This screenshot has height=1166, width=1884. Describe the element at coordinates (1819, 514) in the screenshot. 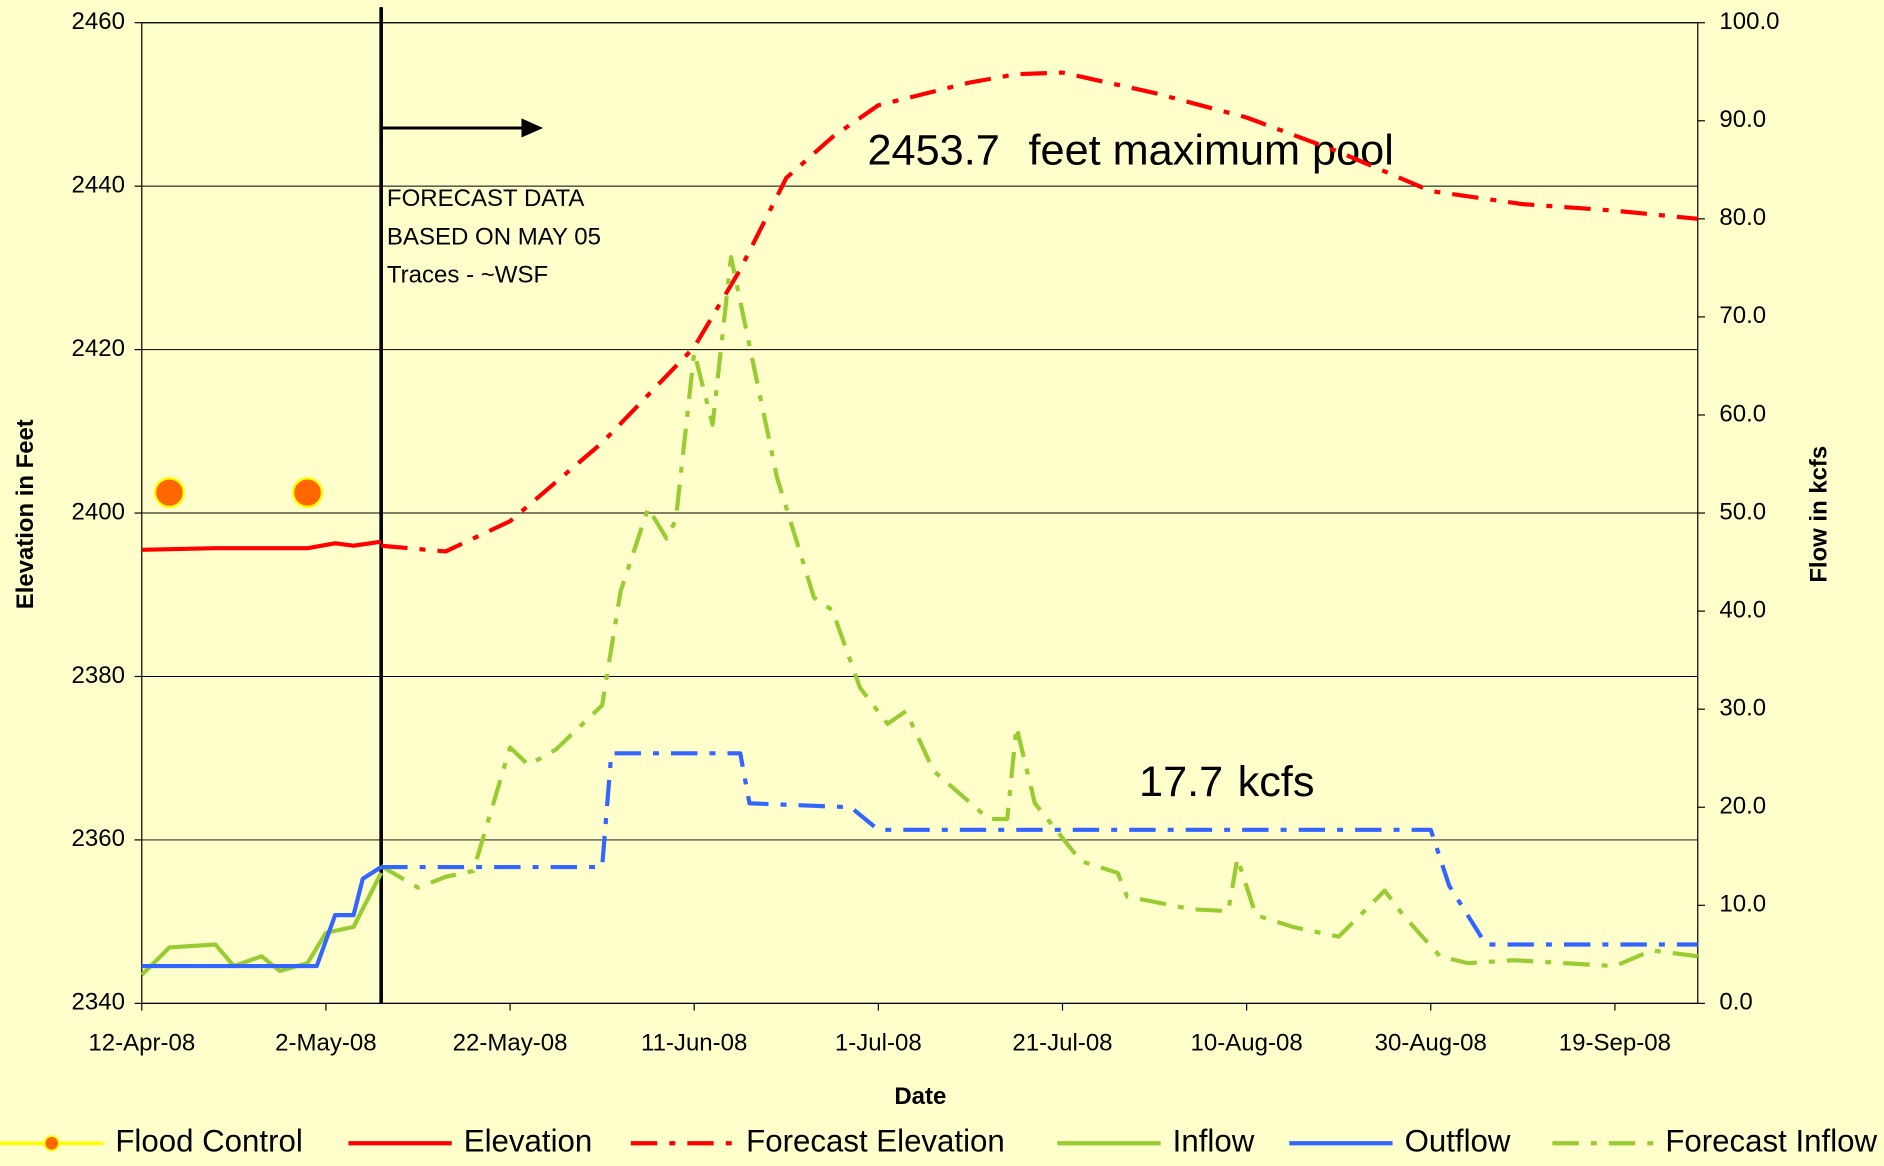

I see `y2-axis-label: Flow in kcfs` at that location.